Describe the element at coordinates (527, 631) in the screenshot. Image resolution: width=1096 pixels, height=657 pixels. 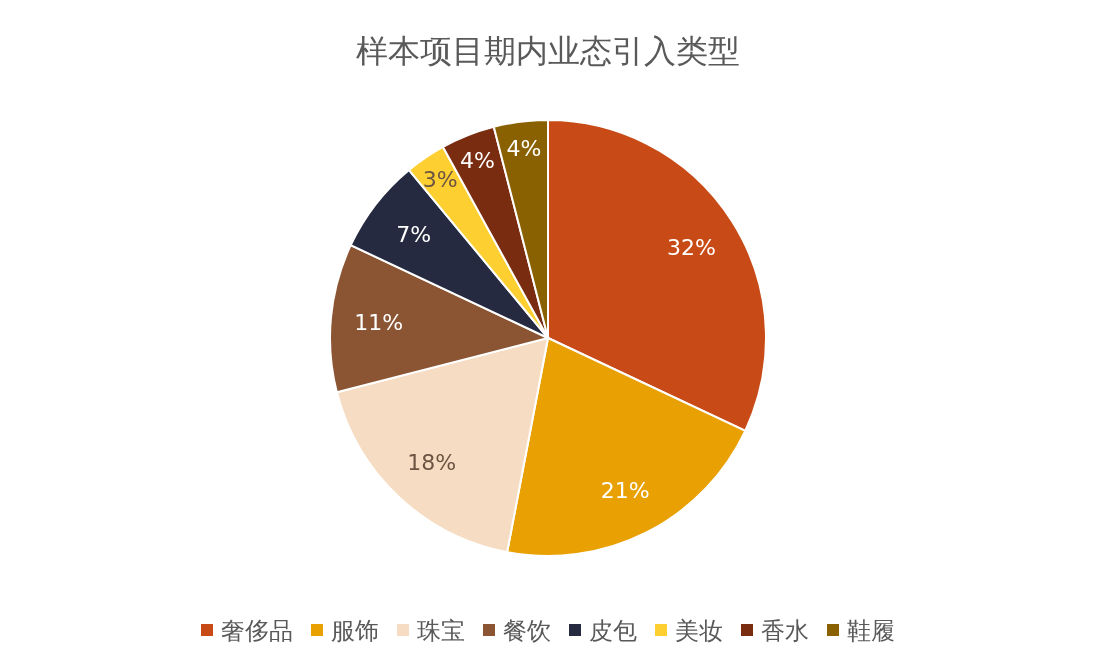
I see `legend-label: 餐饮` at that location.